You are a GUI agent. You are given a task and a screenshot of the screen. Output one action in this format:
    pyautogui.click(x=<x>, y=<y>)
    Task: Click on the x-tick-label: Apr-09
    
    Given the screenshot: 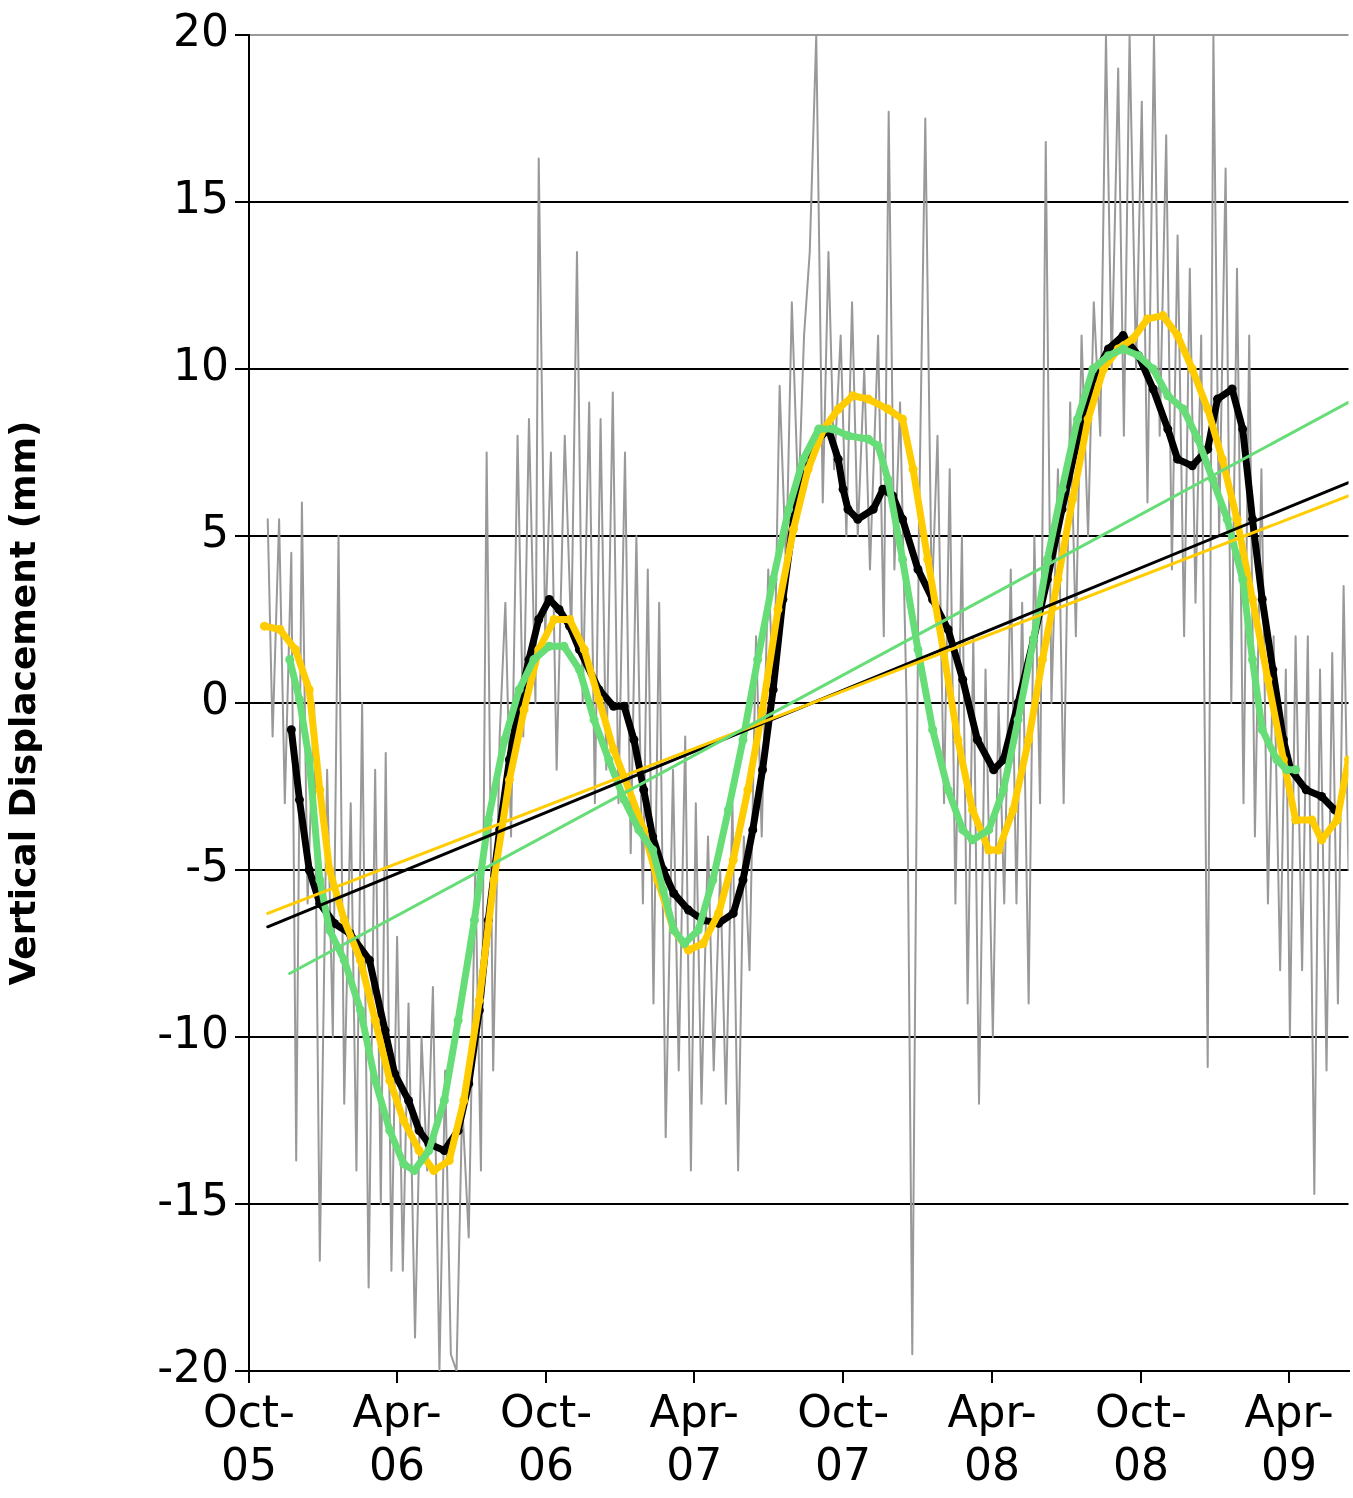 What is the action you would take?
    pyautogui.click(x=1289, y=1437)
    